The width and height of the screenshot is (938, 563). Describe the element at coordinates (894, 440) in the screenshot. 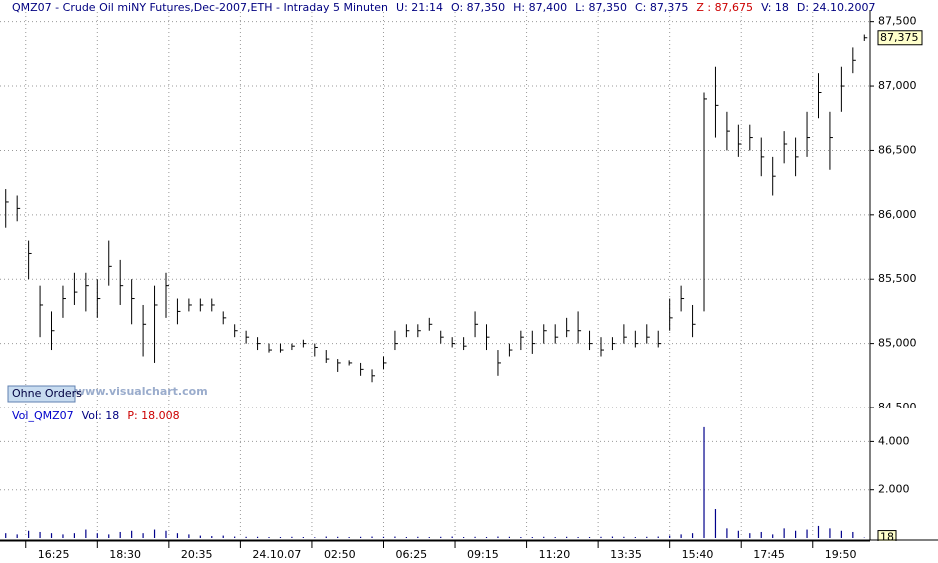

I see `y-tick-label: 4.000` at that location.